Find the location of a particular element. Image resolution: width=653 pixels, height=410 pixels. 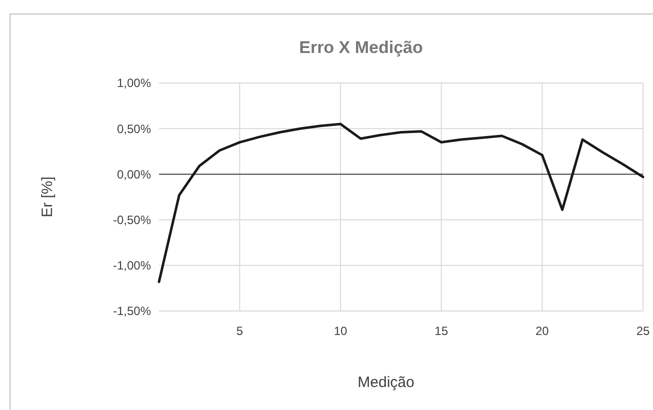

x-axis-title: Medição is located at coordinates (386, 382).